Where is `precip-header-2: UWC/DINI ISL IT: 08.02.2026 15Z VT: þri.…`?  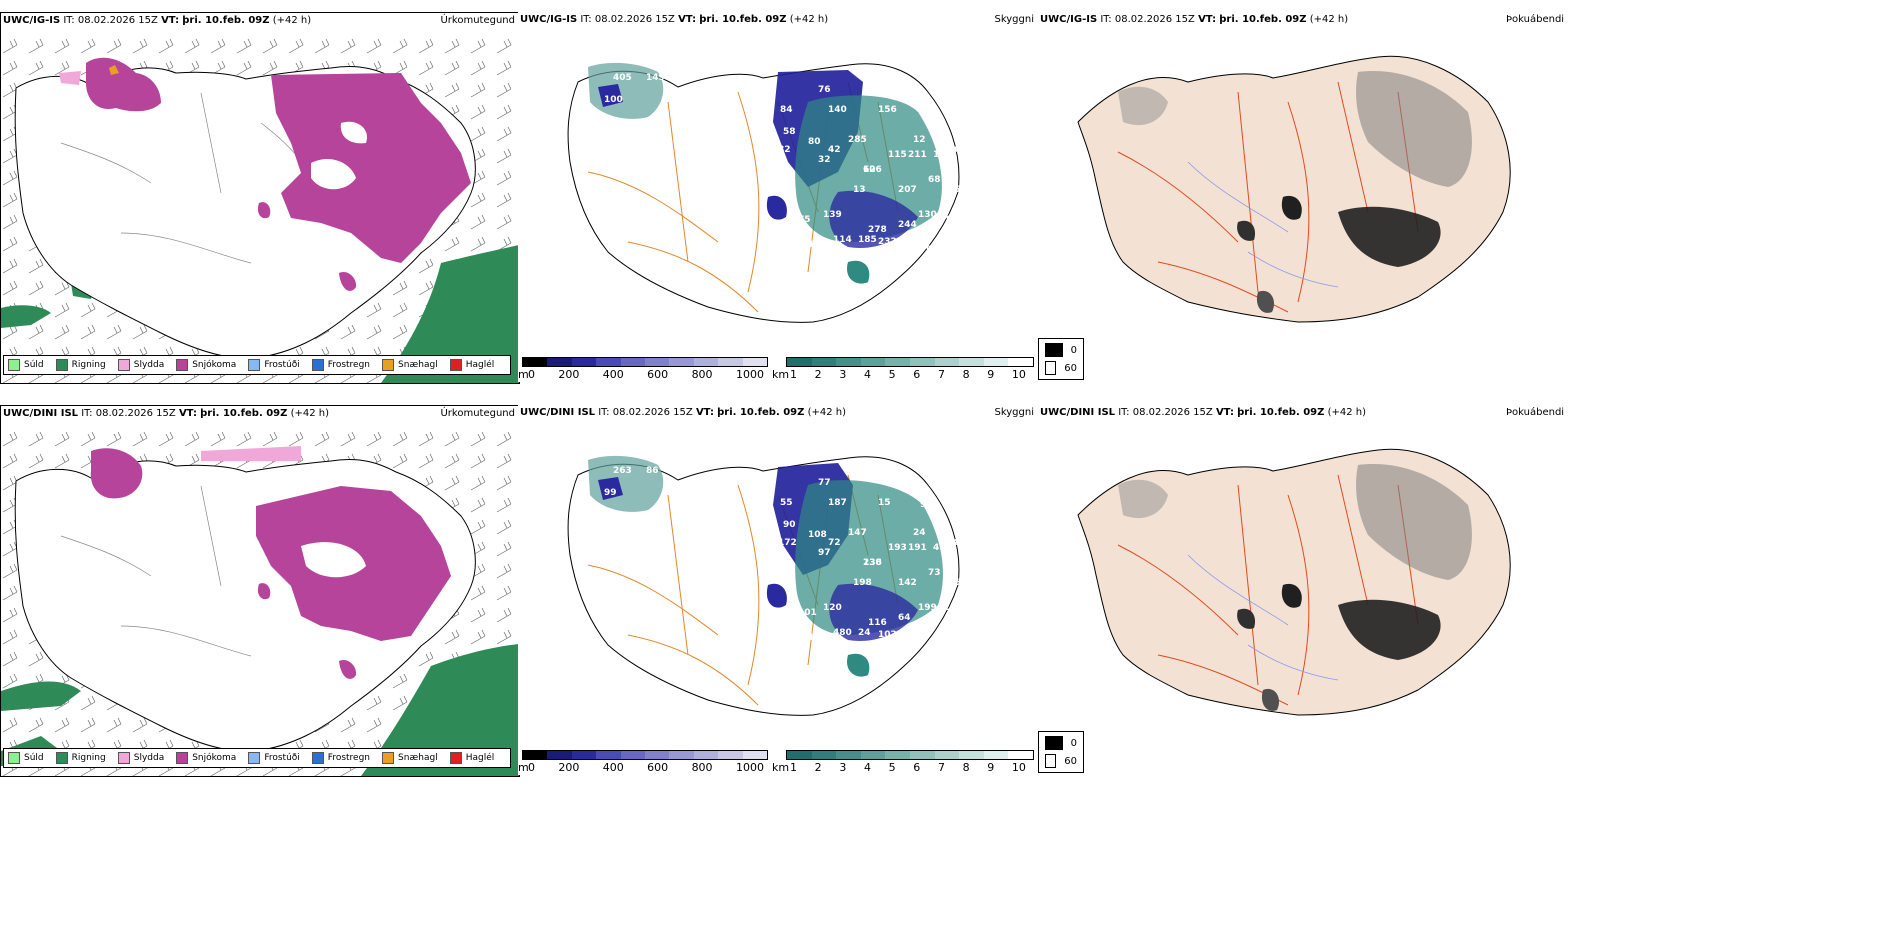 precip-header-2: UWC/DINI ISL IT: 08.02.2026 15Z VT: þri.… is located at coordinates (166, 413).